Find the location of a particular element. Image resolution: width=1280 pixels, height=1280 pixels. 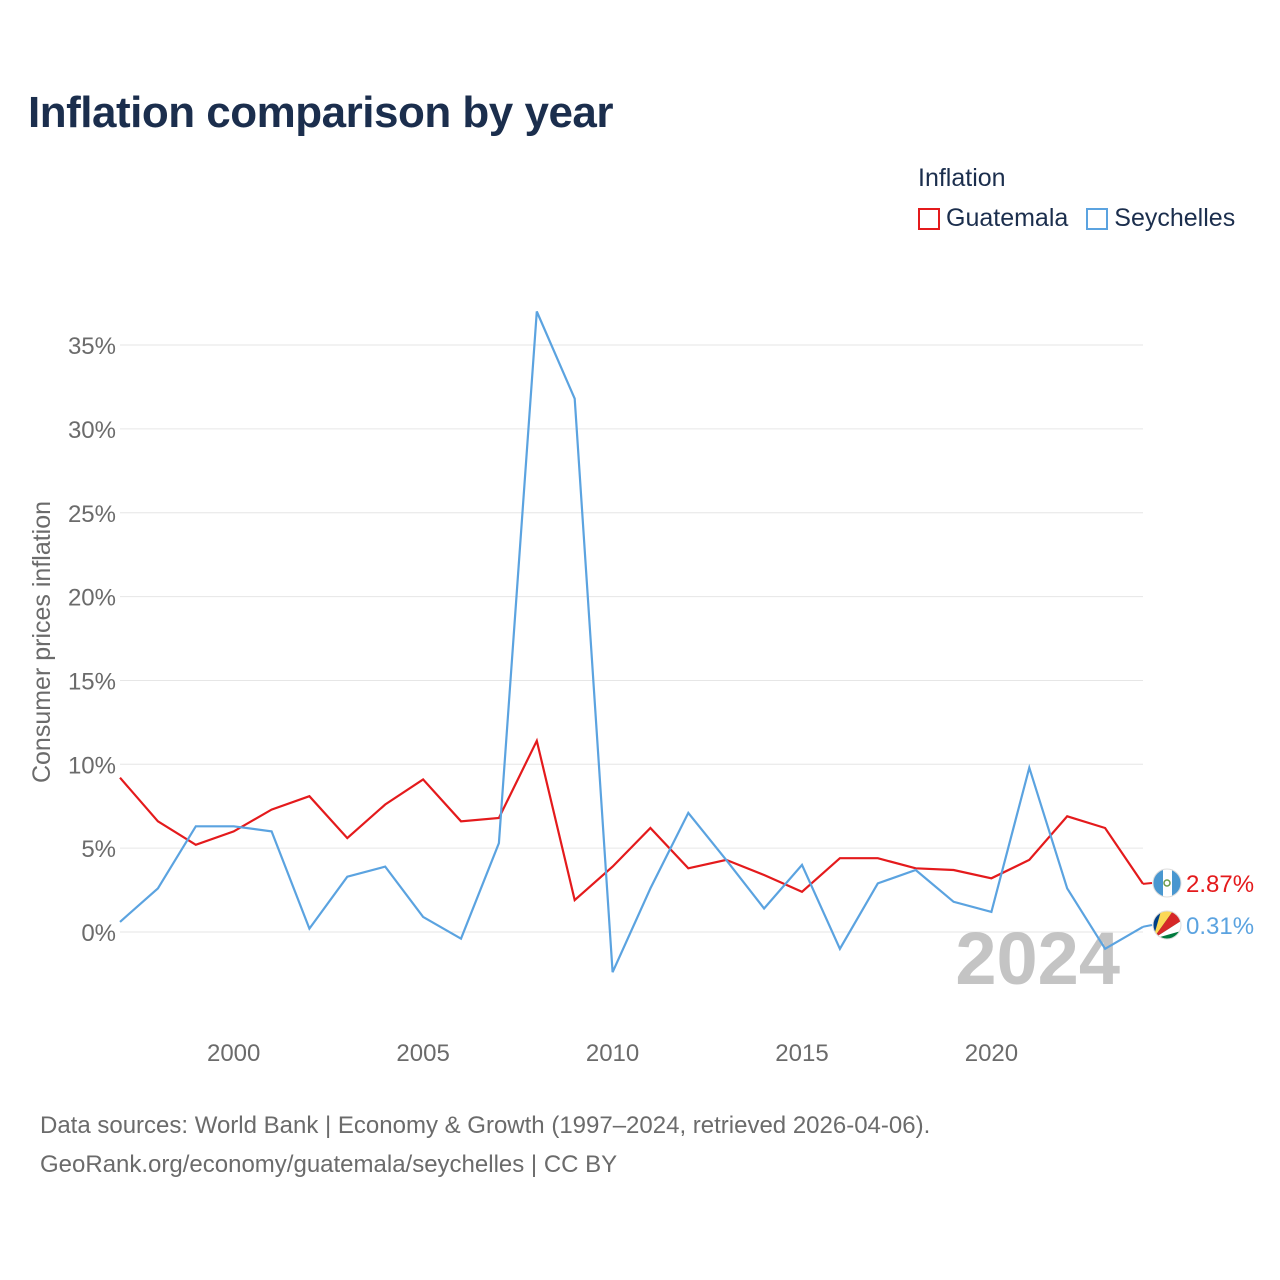

y-tick-label: 35% is located at coordinates (92, 346).